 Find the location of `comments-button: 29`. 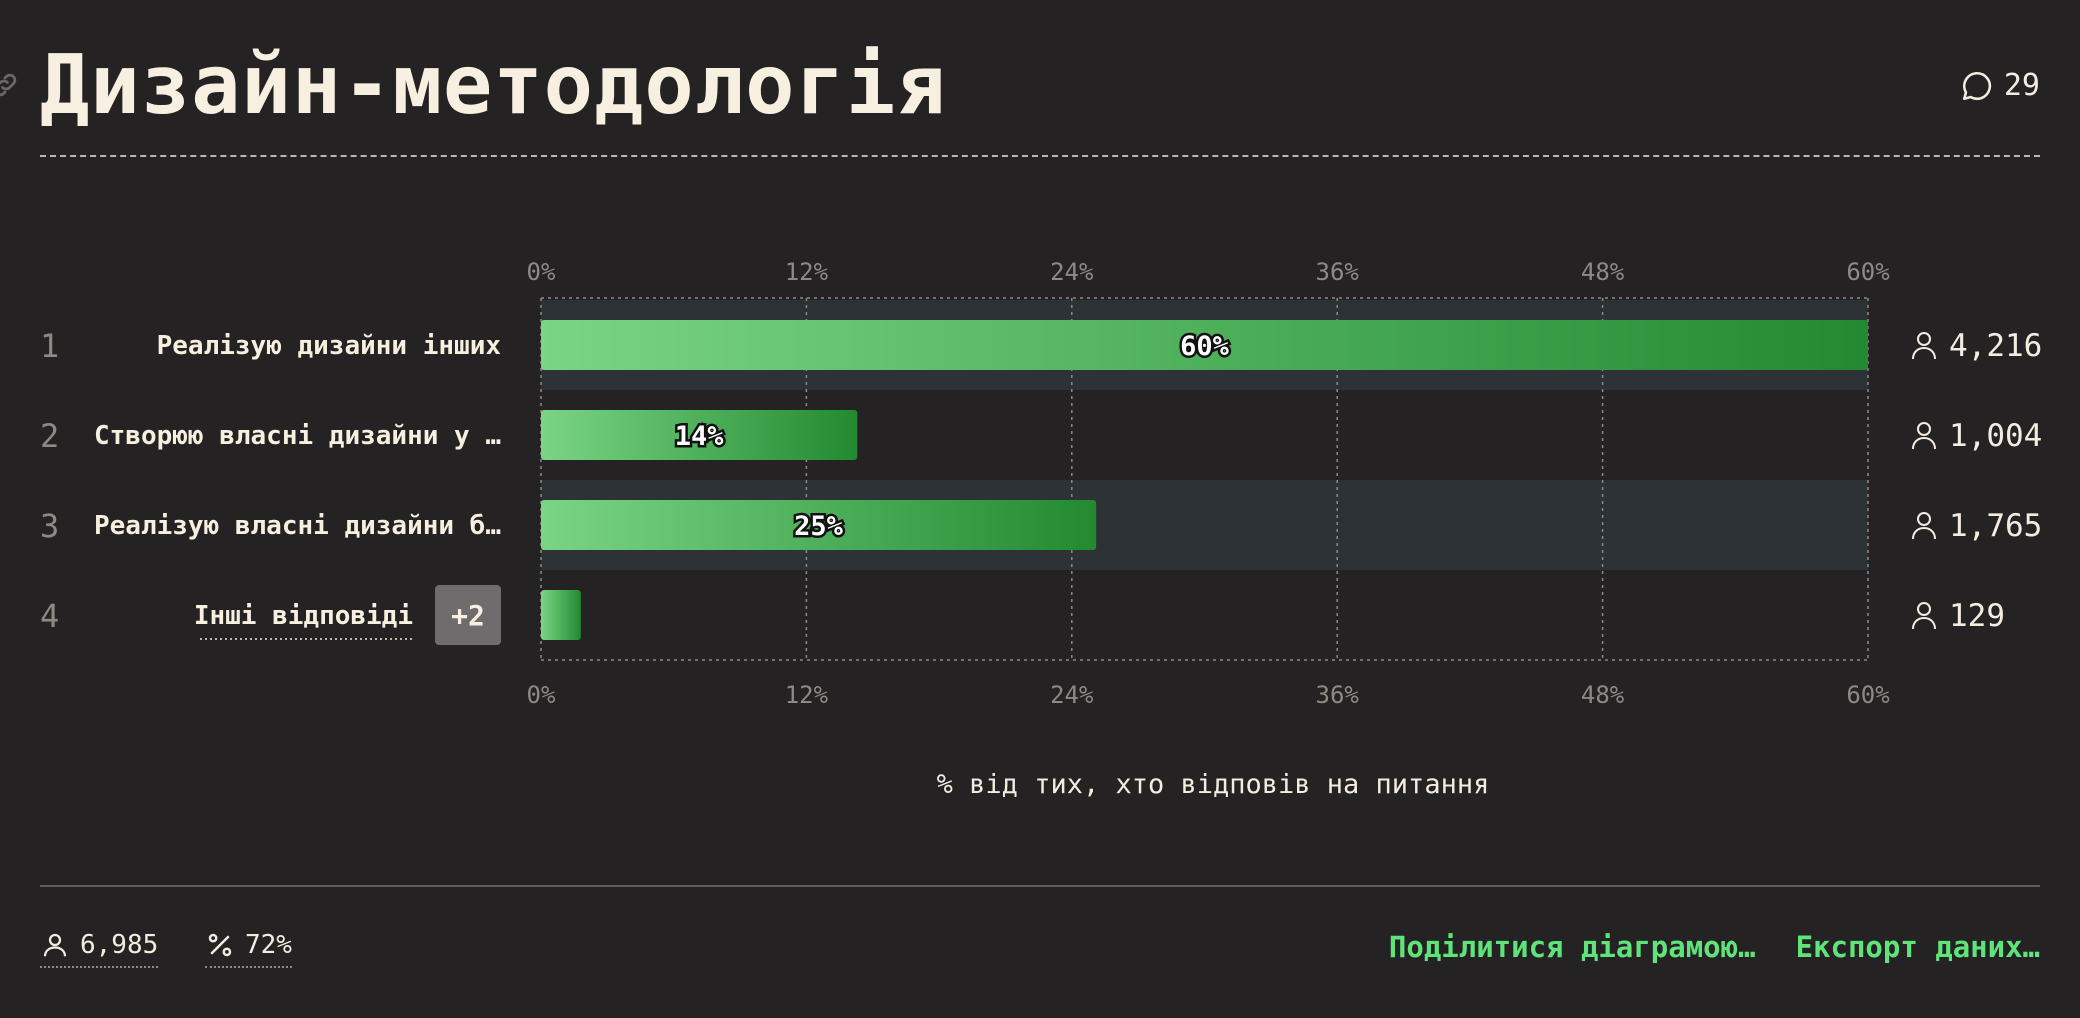

comments-button: 29 is located at coordinates (2000, 85).